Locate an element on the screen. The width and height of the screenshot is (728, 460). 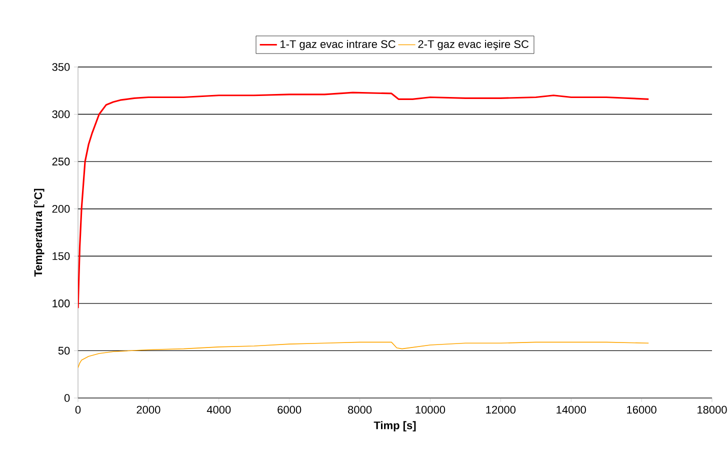
x-tick-label: 12000 is located at coordinates (501, 410).